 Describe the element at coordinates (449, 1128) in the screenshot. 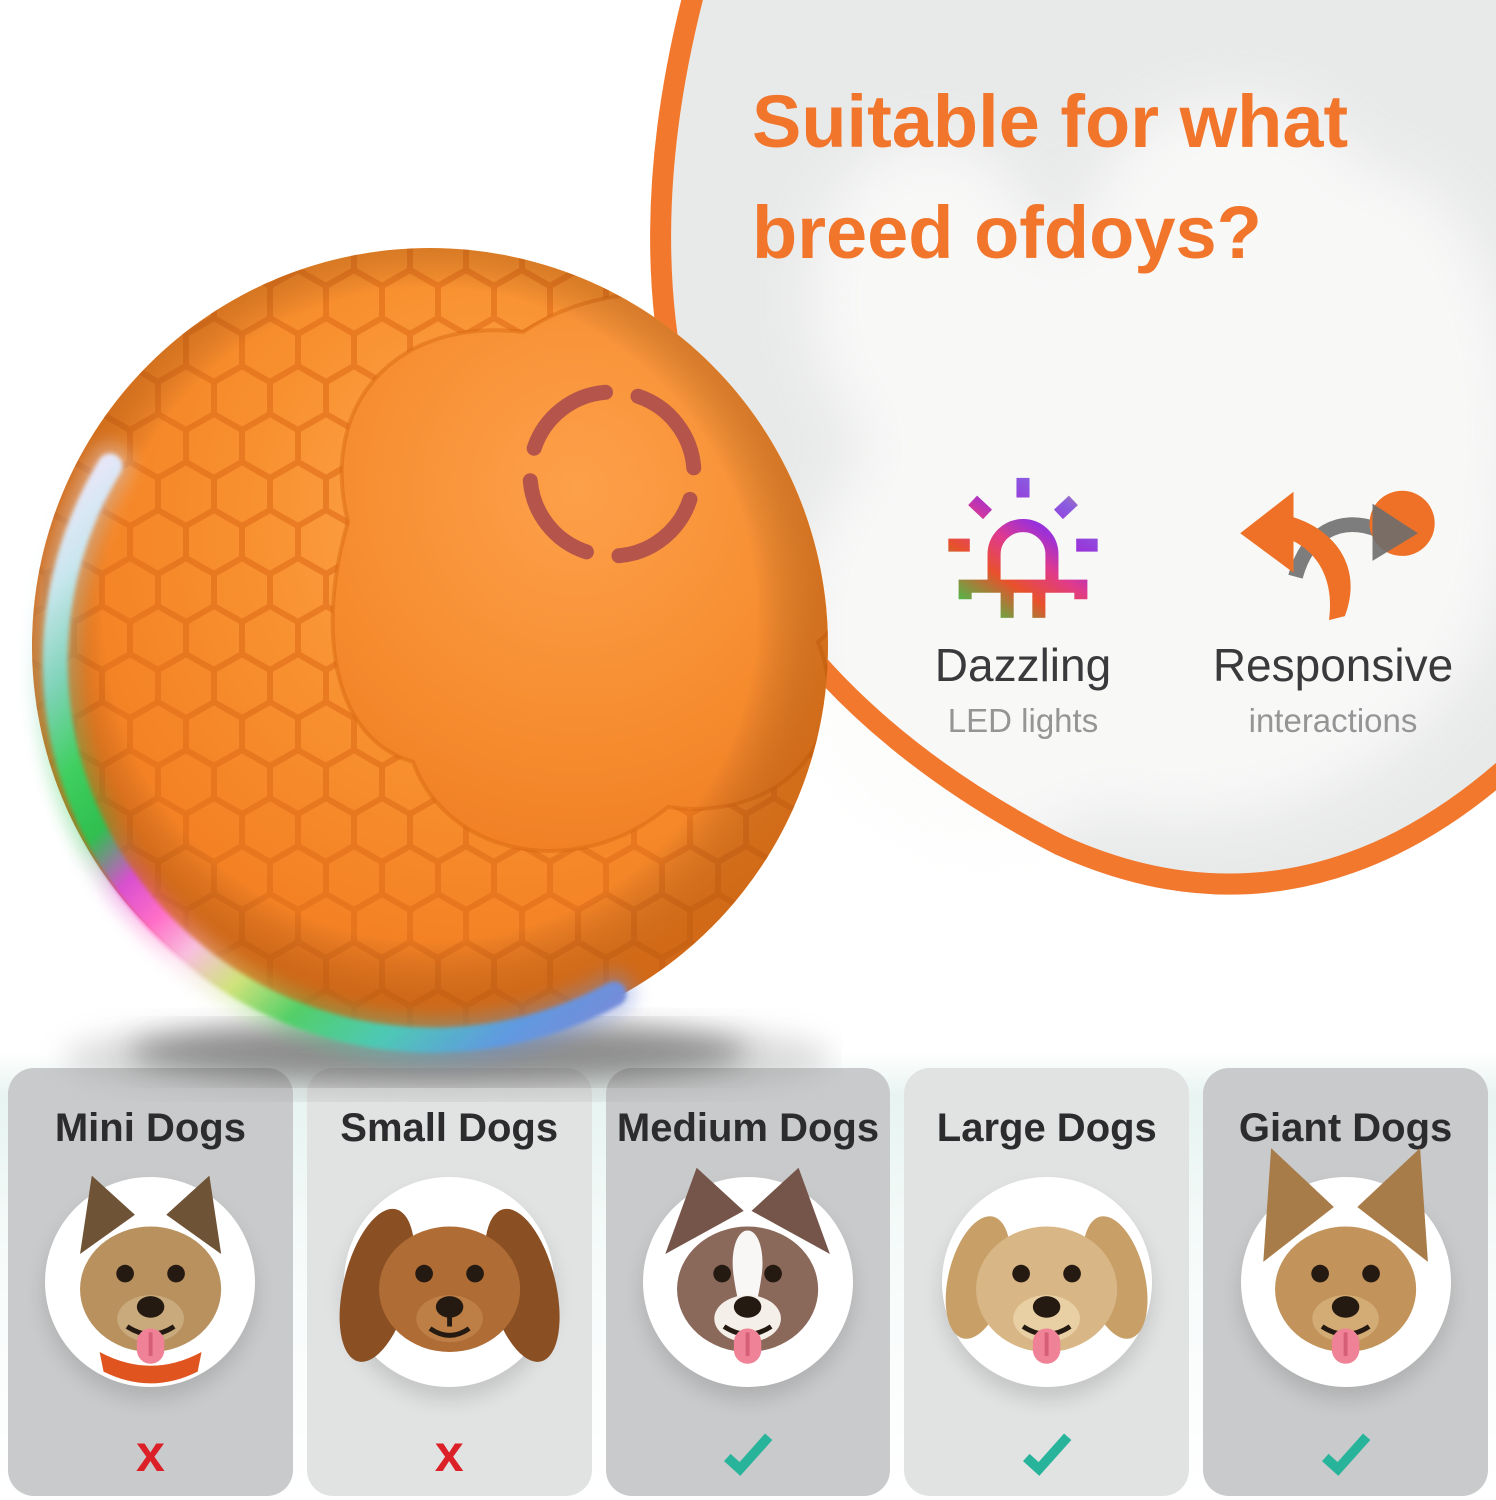

I see `card-title: Small Dogs` at that location.